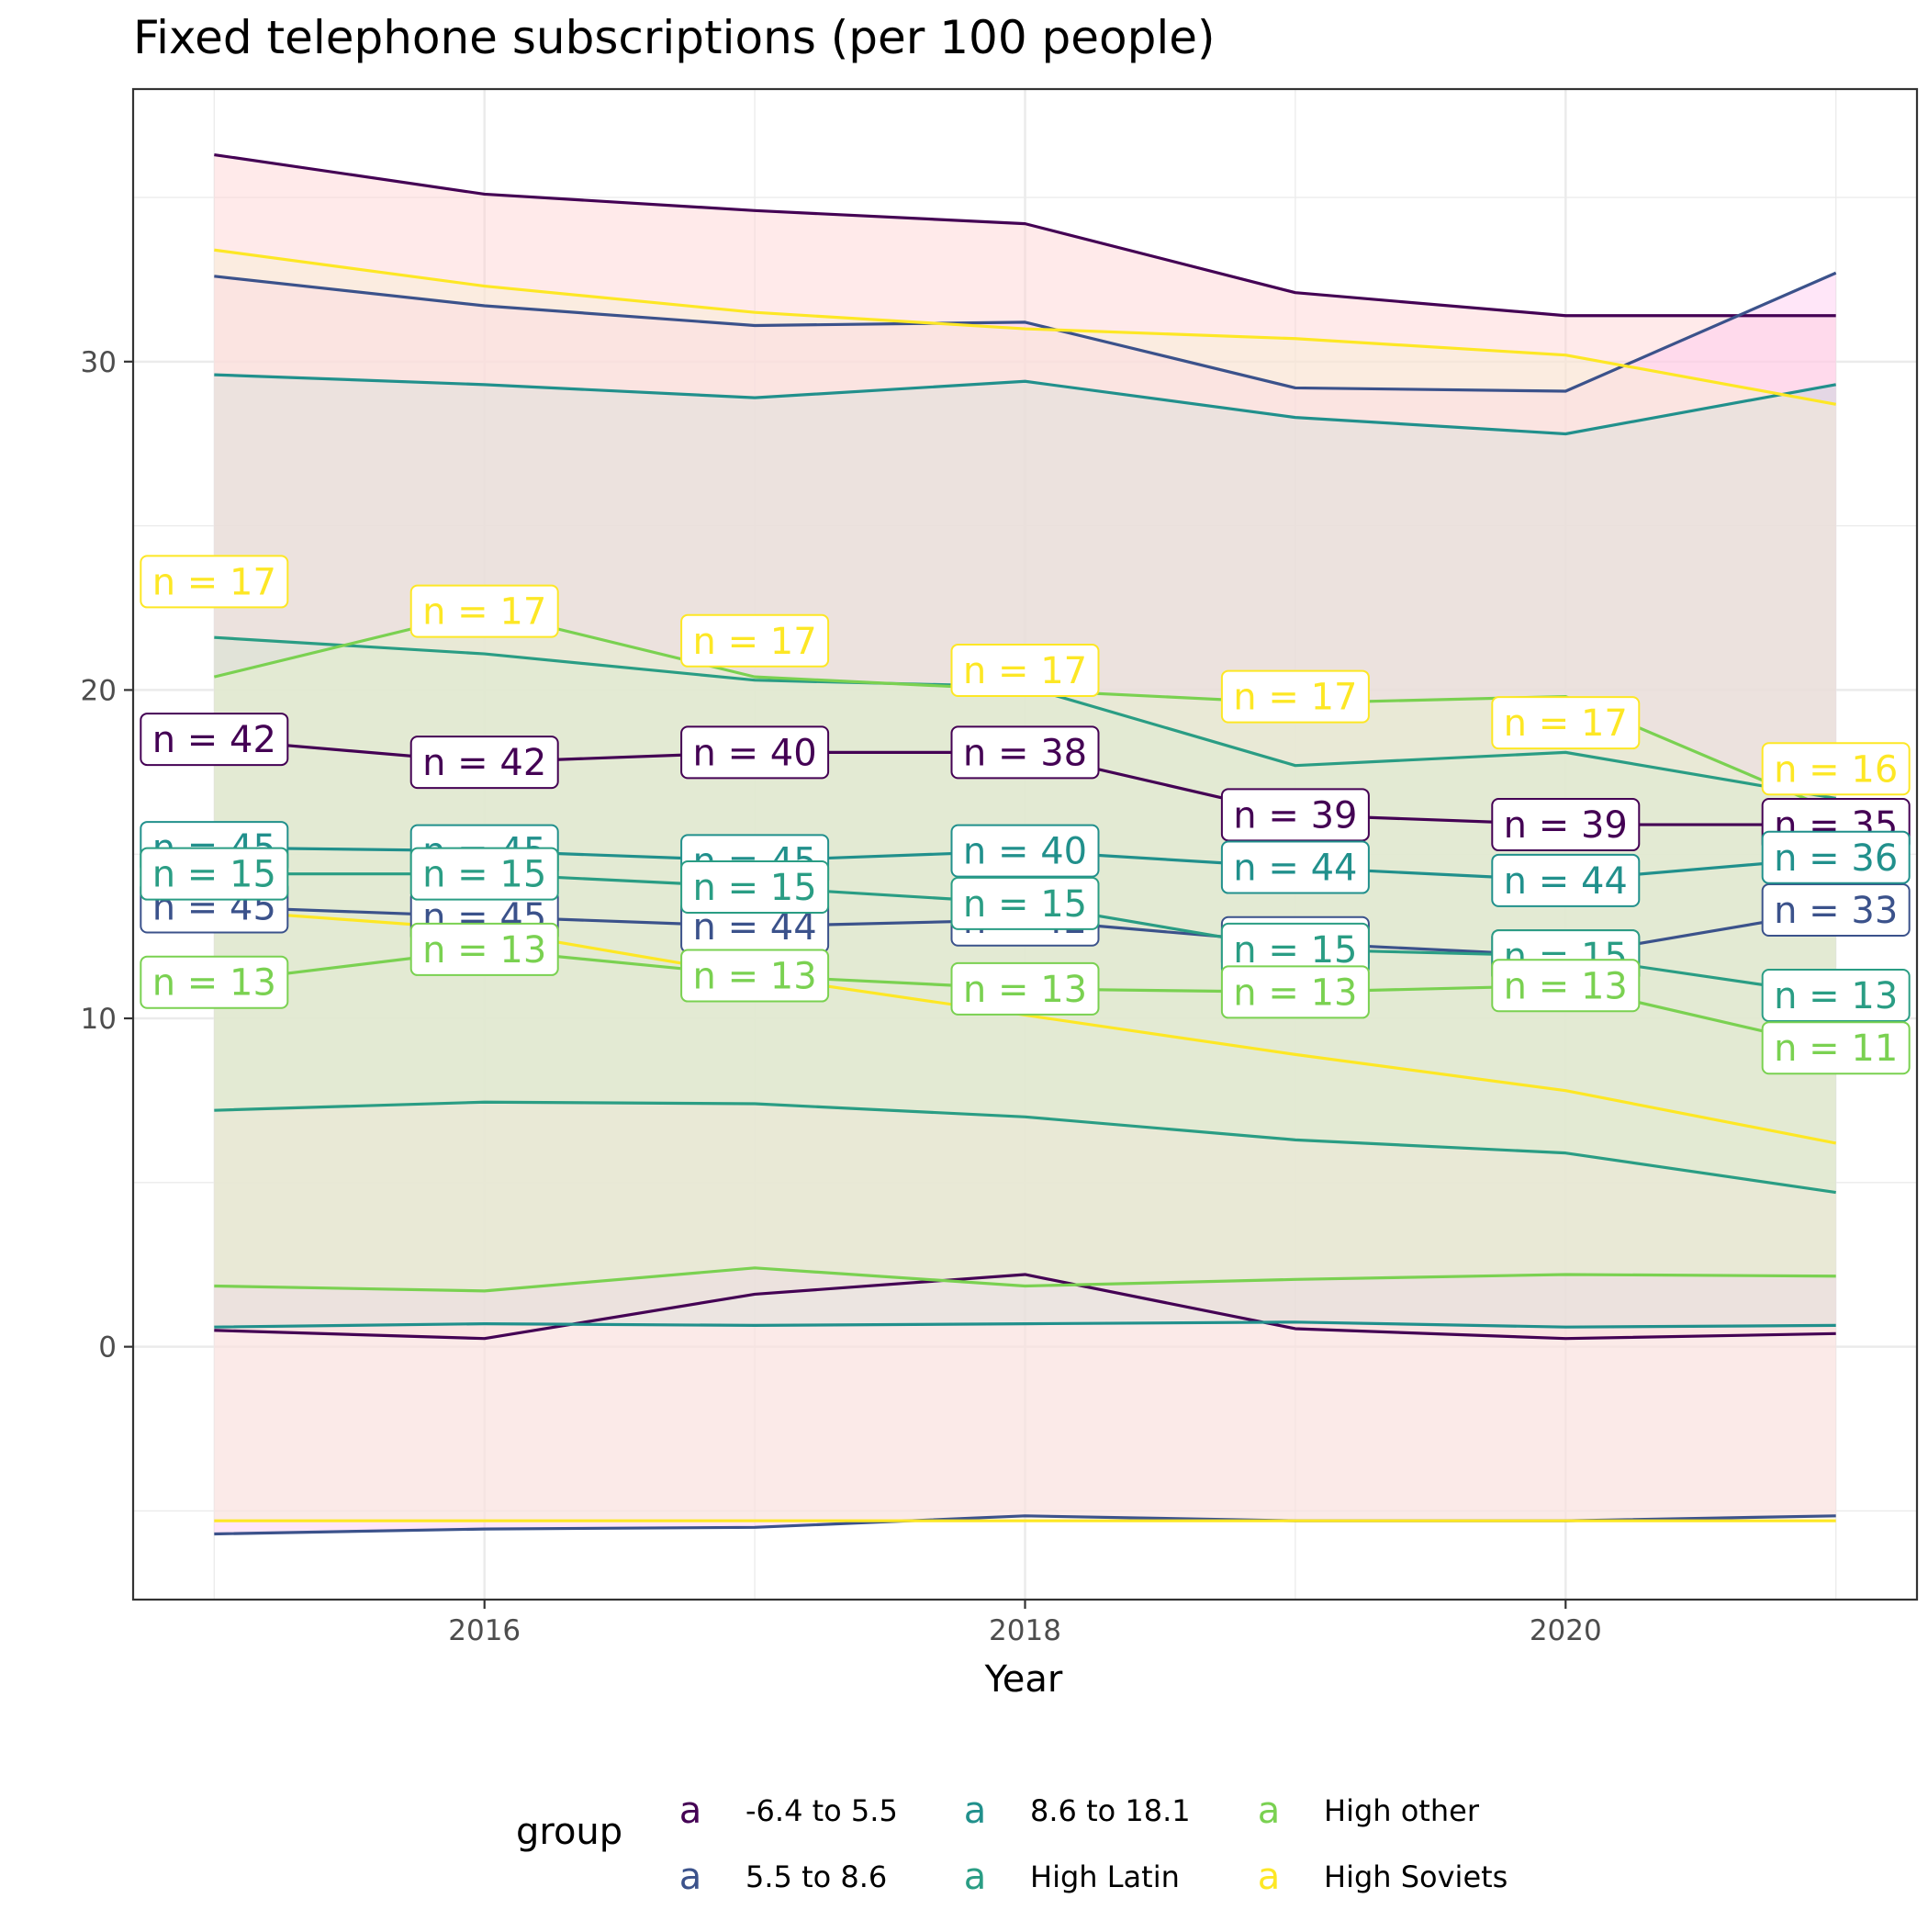 This screenshot has height=1932, width=1928. What do you see at coordinates (1025, 1630) in the screenshot?
I see `x-tick-label: 2018` at bounding box center [1025, 1630].